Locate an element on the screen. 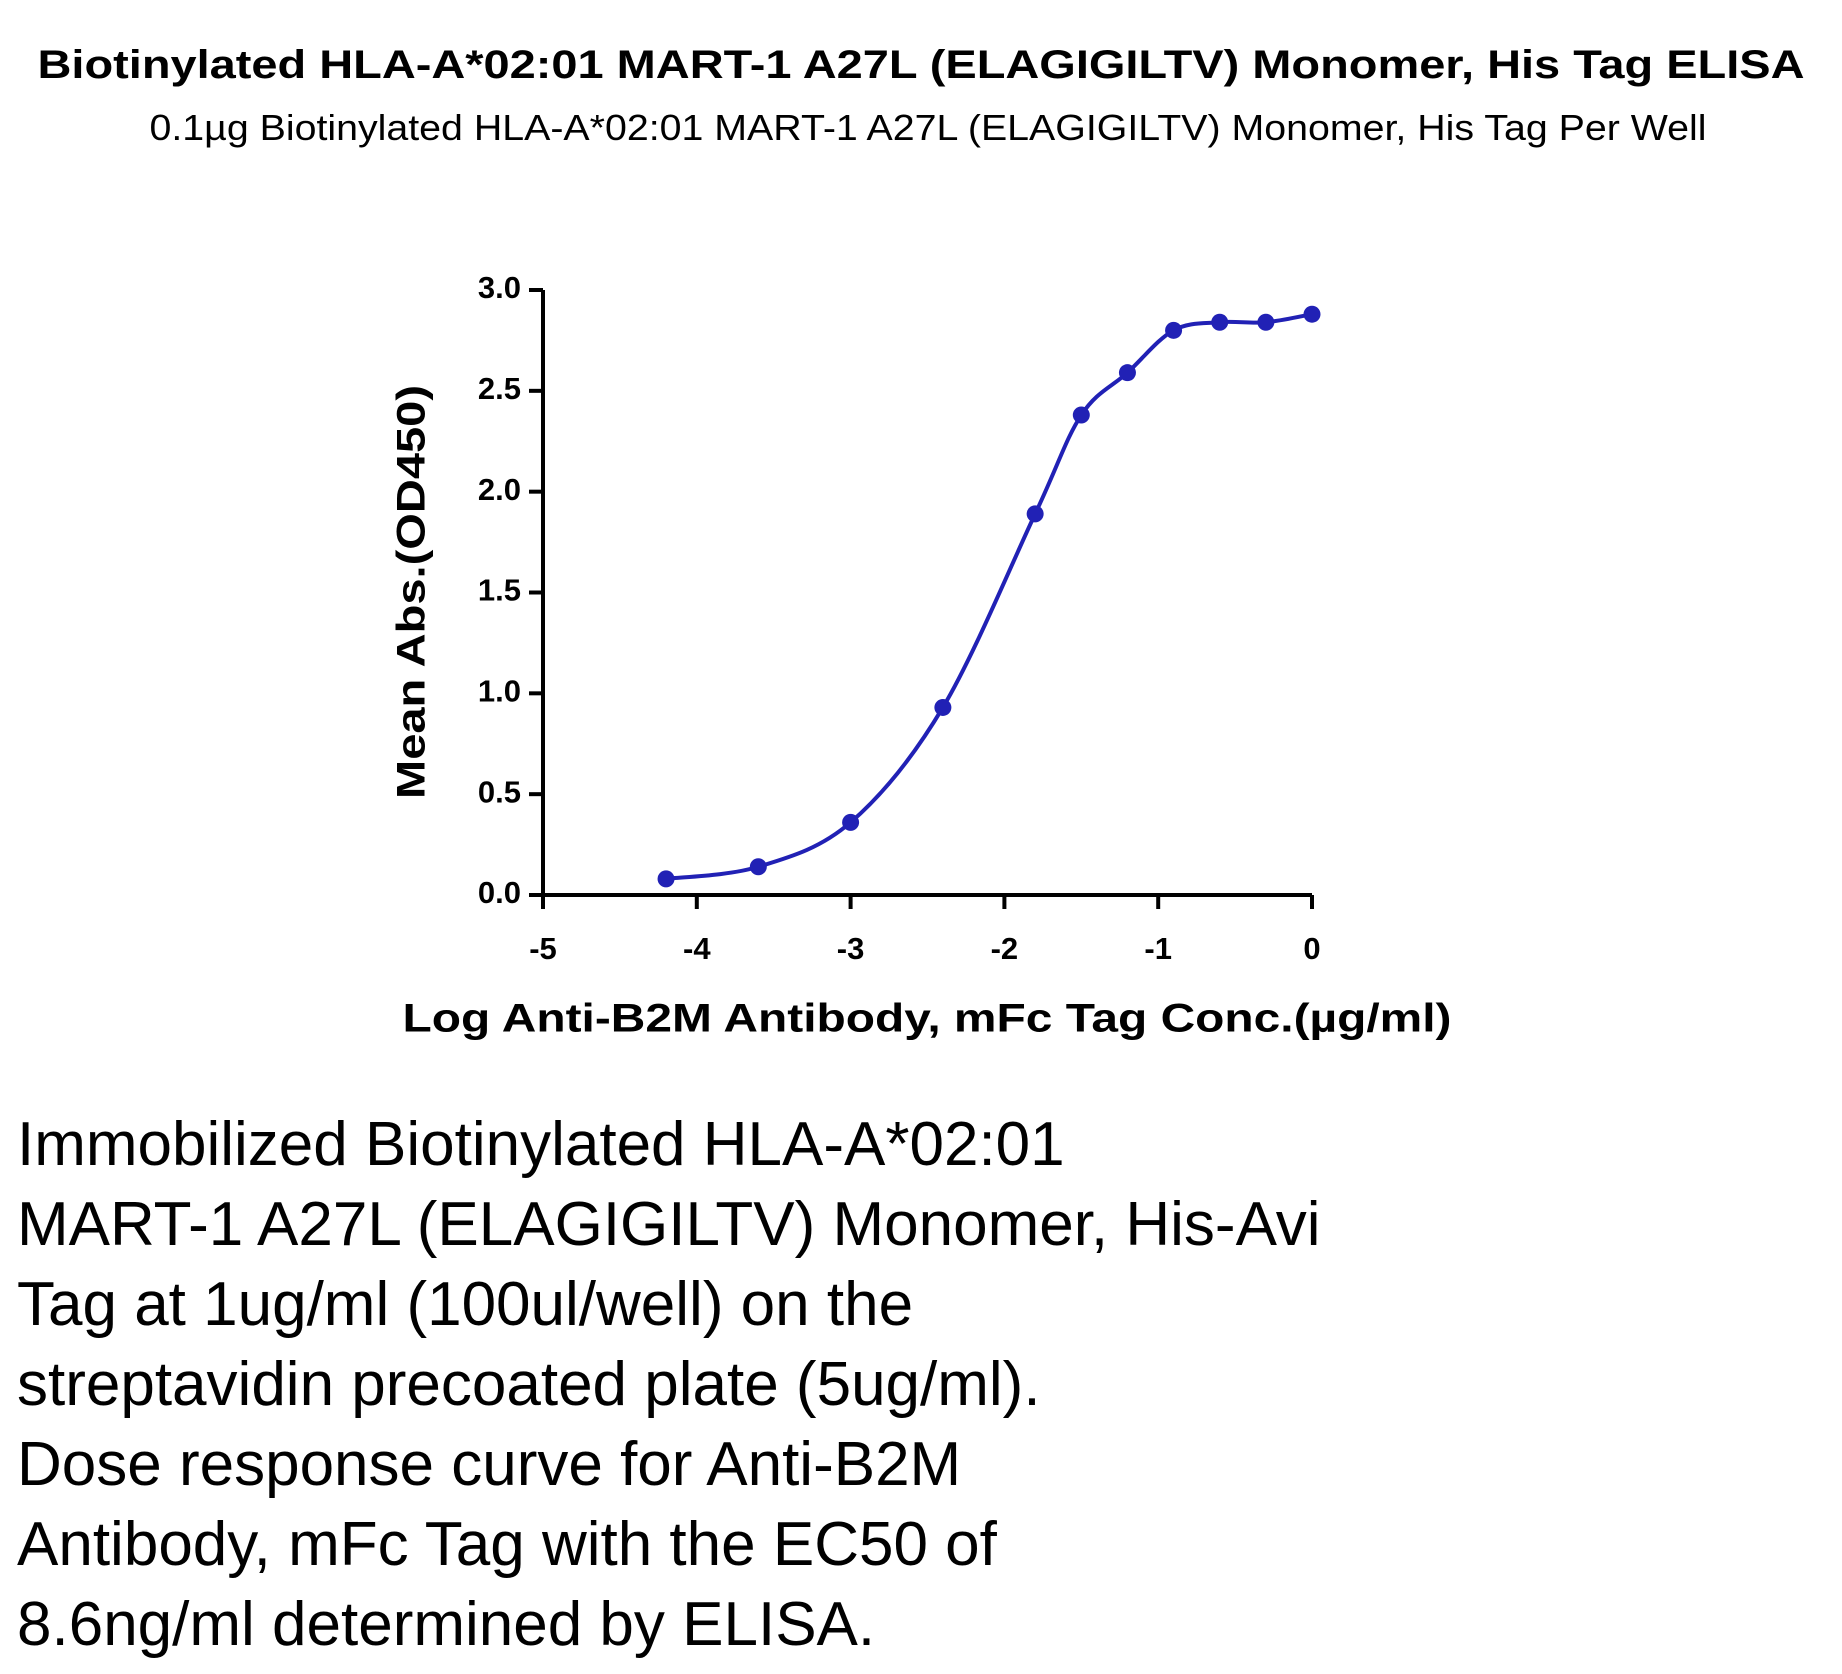 This screenshot has height=1674, width=1842. curve is located at coordinates (989, 596).